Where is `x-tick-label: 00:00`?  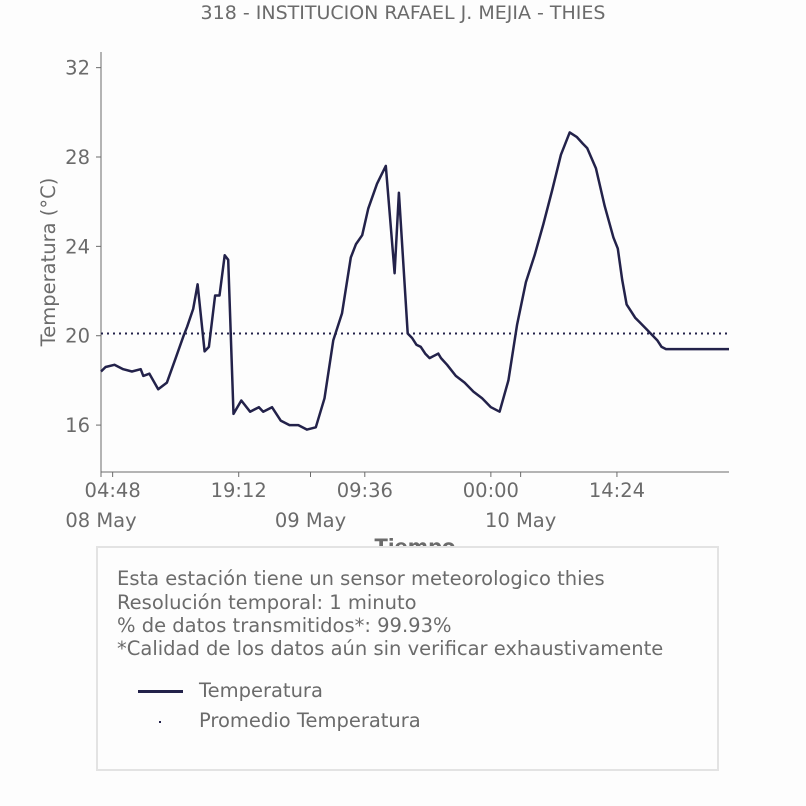 x-tick-label: 00:00 is located at coordinates (491, 490).